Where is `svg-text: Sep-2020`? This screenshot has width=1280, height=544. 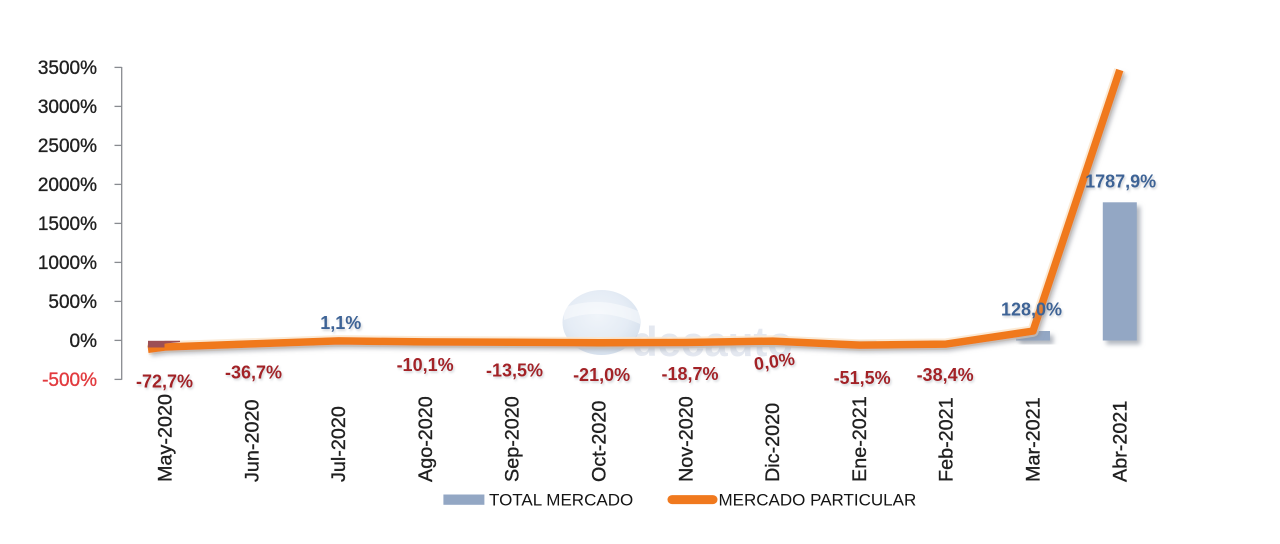
svg-text: Sep-2020 is located at coordinates (513, 439).